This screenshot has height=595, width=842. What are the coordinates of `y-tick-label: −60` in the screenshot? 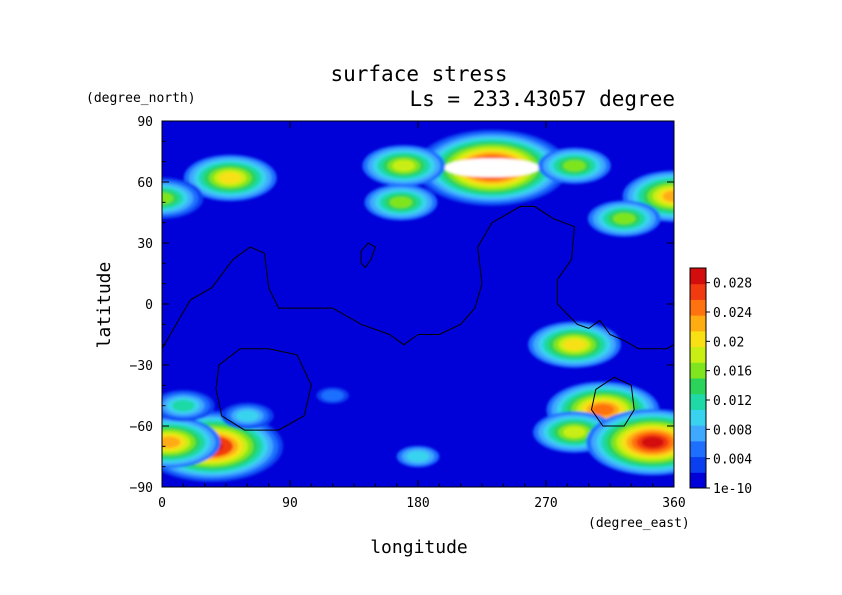 It's located at (141, 427).